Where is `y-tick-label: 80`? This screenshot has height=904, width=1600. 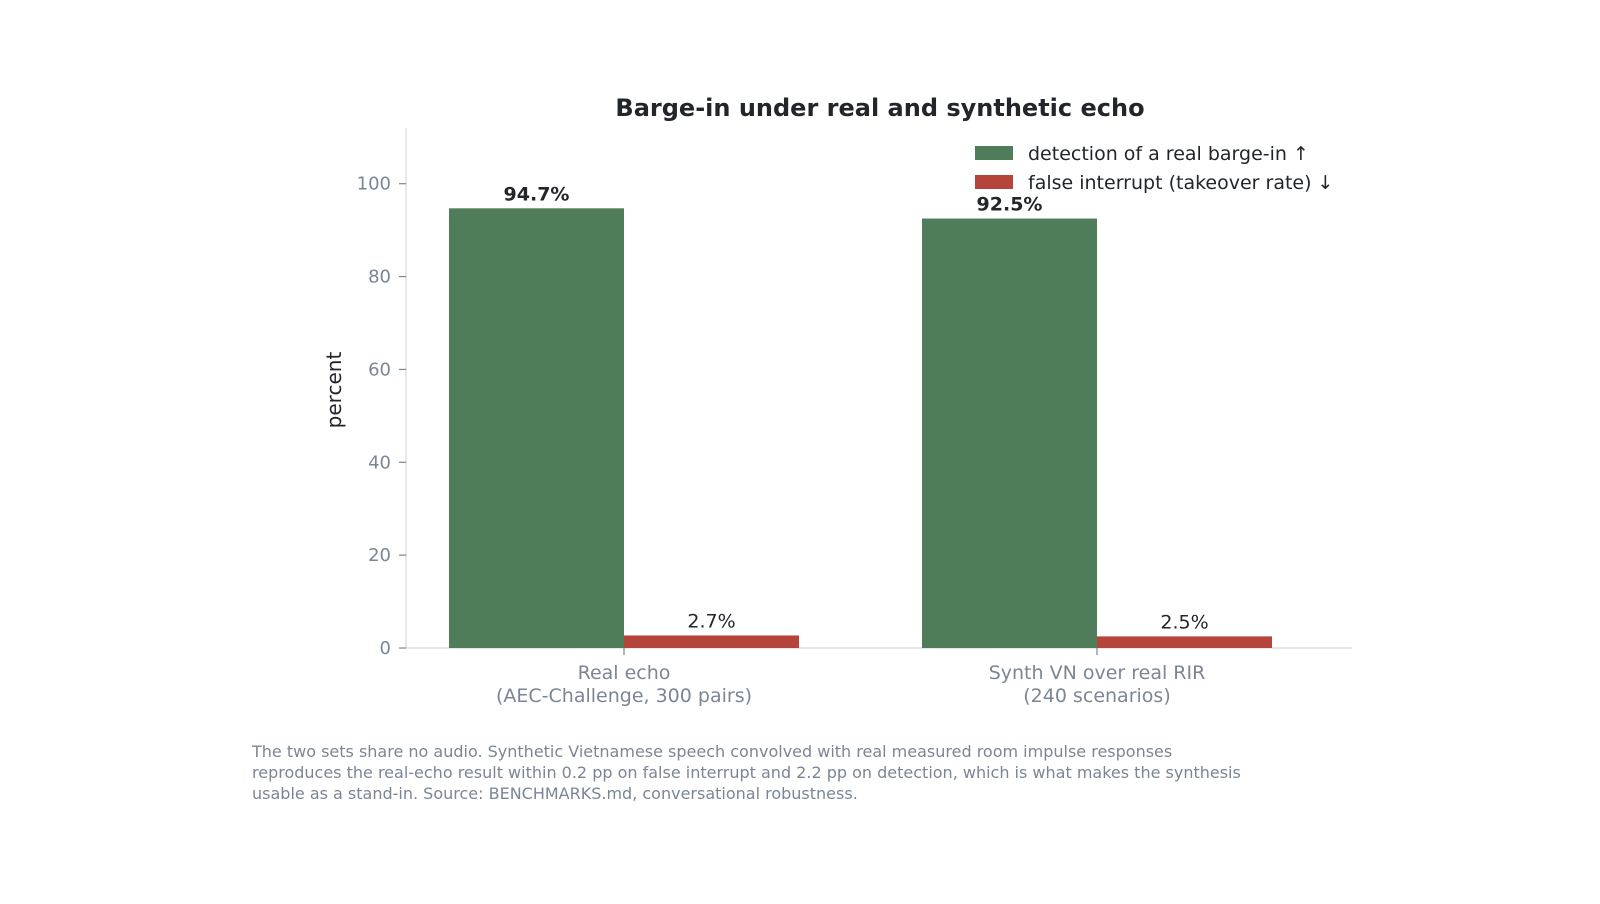
y-tick-label: 80 is located at coordinates (379, 277).